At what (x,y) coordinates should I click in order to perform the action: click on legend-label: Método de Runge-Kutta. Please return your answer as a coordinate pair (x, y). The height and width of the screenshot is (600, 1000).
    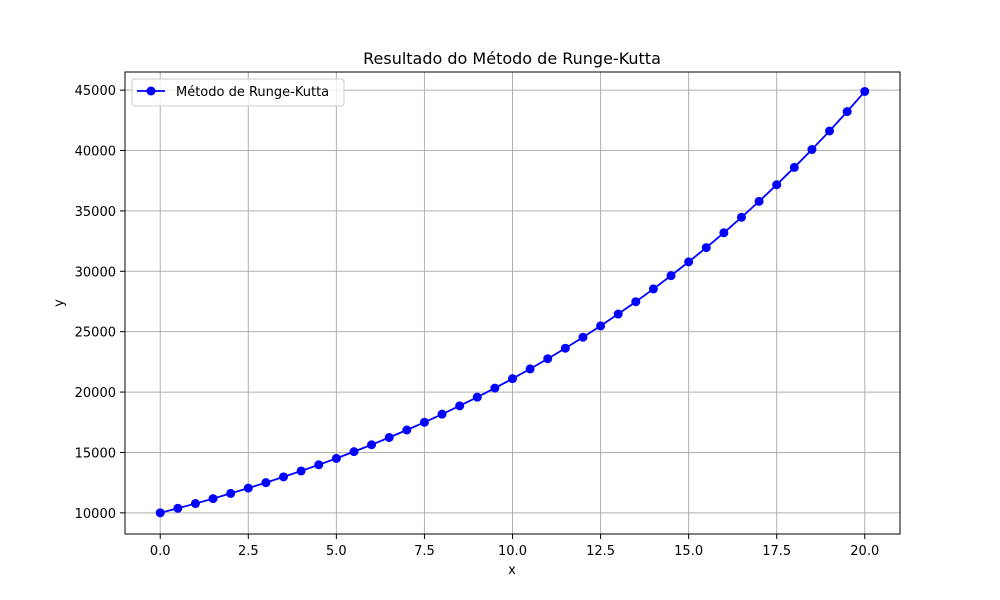
    Looking at the image, I should click on (252, 92).